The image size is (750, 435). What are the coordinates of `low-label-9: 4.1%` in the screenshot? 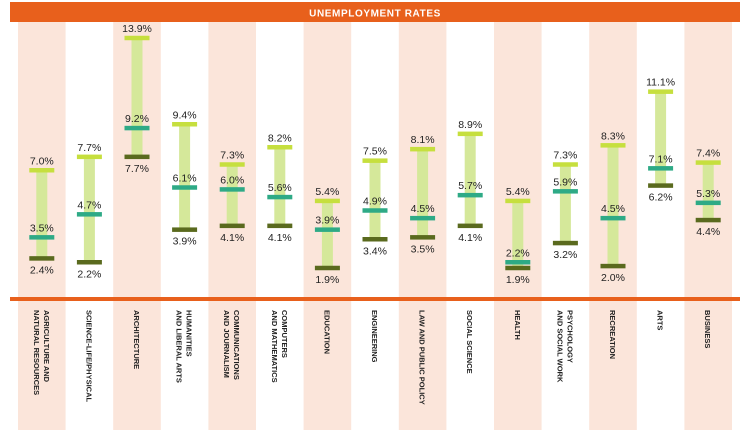 It's located at (470, 238).